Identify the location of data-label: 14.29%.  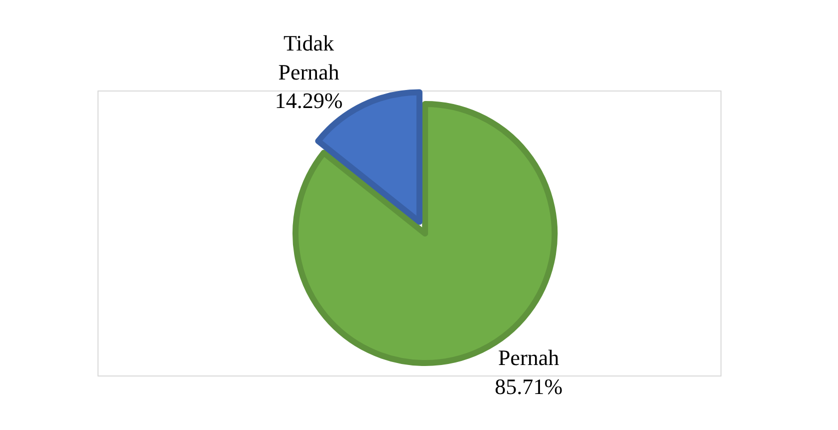
(308, 100).